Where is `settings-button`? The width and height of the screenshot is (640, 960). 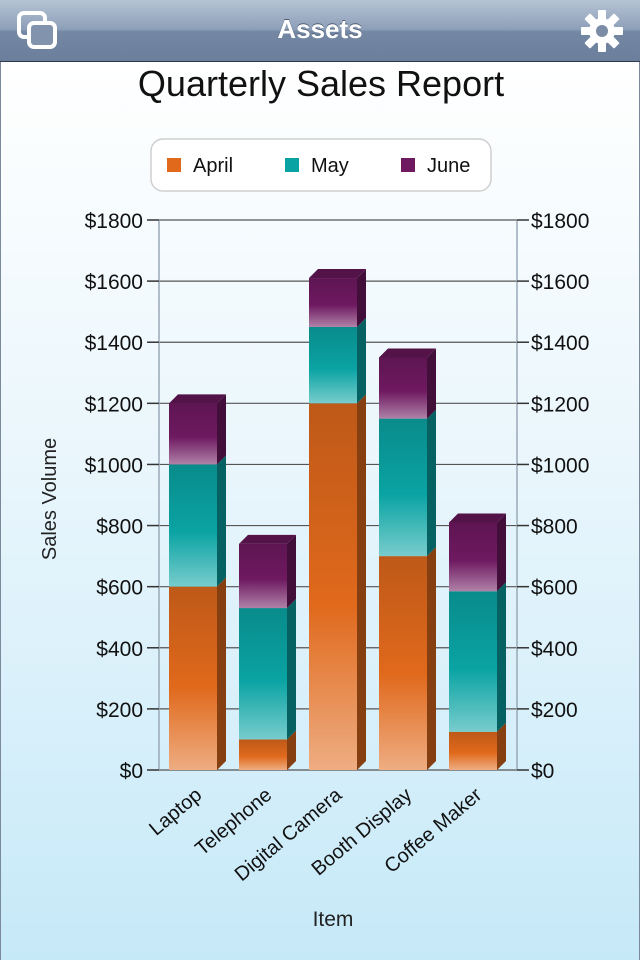 settings-button is located at coordinates (602, 31).